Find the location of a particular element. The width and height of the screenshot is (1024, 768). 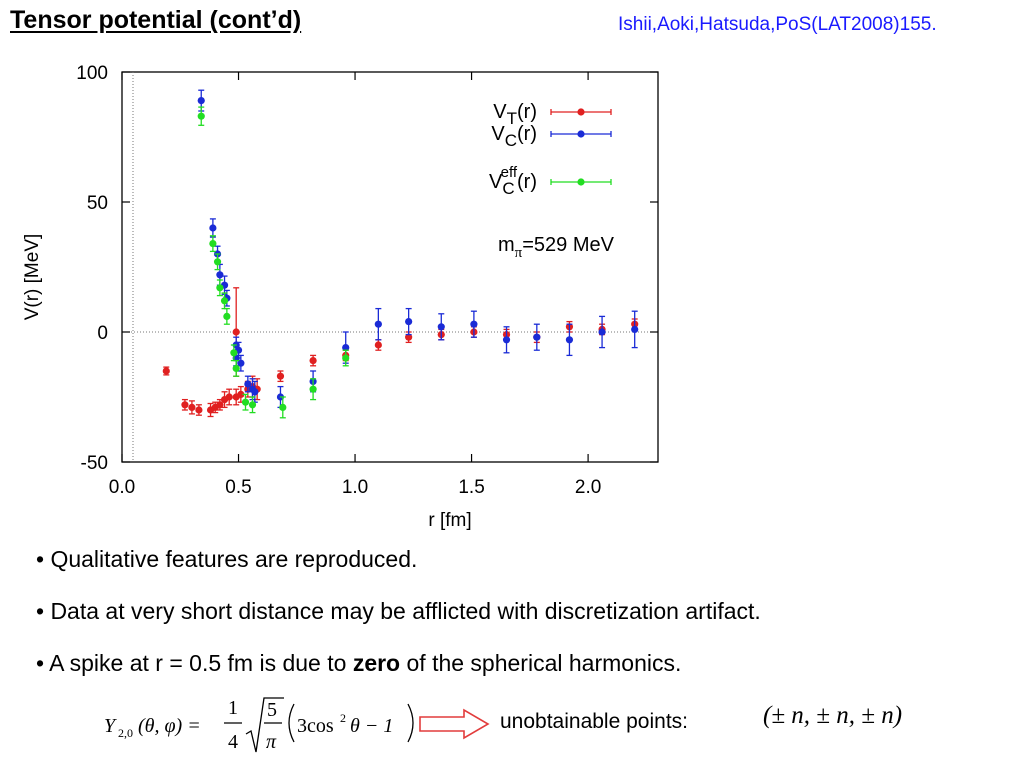

mass-annotation: mπ=529 MeV is located at coordinates (556, 247).